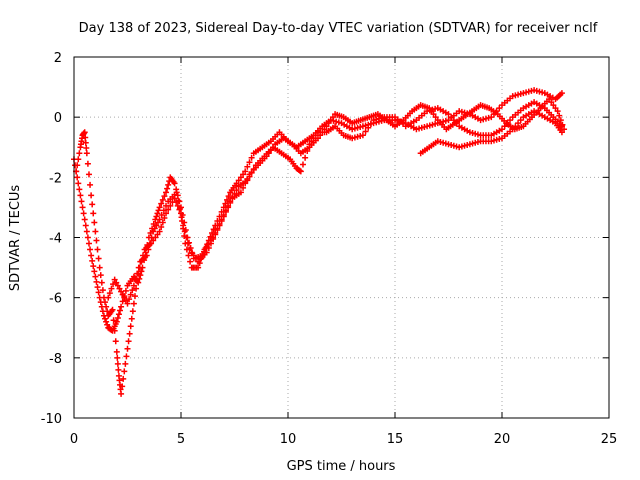 This screenshot has height=480, width=640. Describe the element at coordinates (288, 439) in the screenshot. I see `x-tick-label: 10` at that location.